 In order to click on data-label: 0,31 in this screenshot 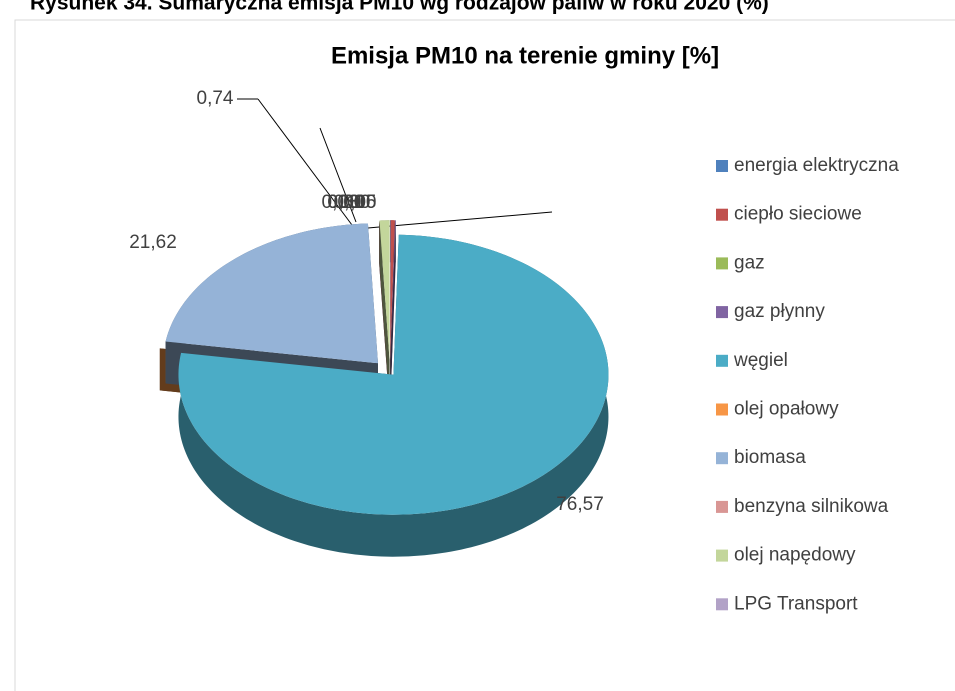, I will do `click(346, 202)`.